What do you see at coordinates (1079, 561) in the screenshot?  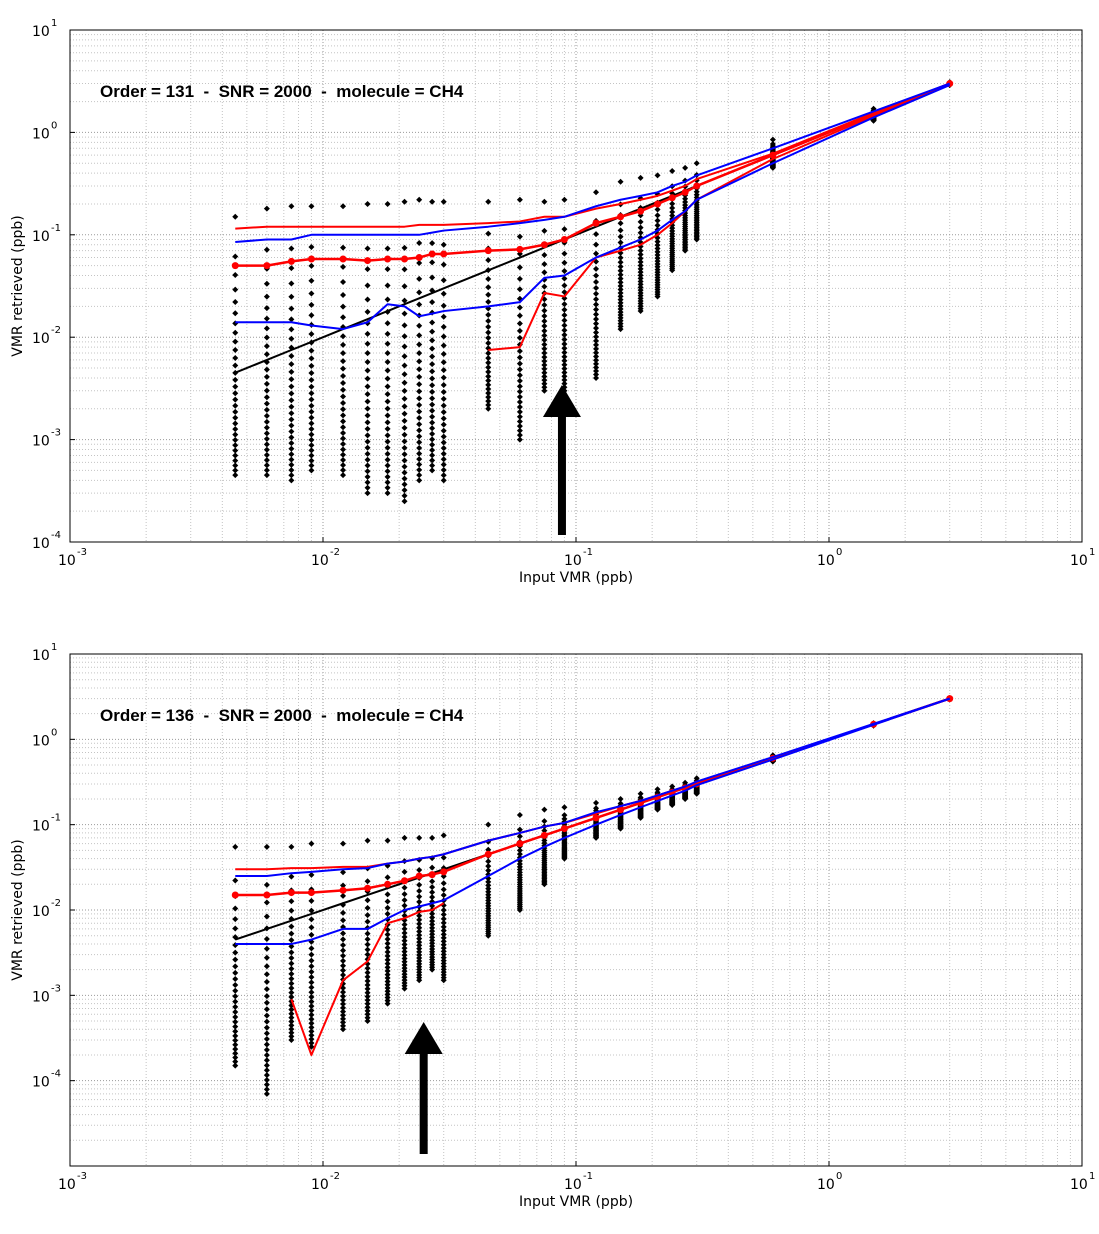 I see `x-tick-label: 10` at bounding box center [1079, 561].